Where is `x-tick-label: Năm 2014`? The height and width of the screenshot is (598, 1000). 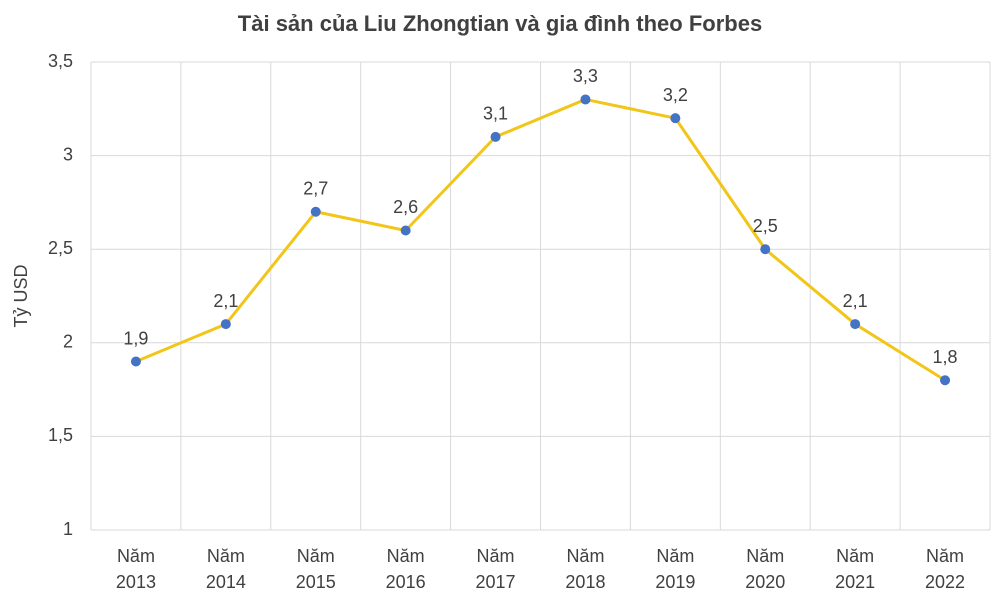
x-tick-label: Năm 2014 is located at coordinates (226, 569).